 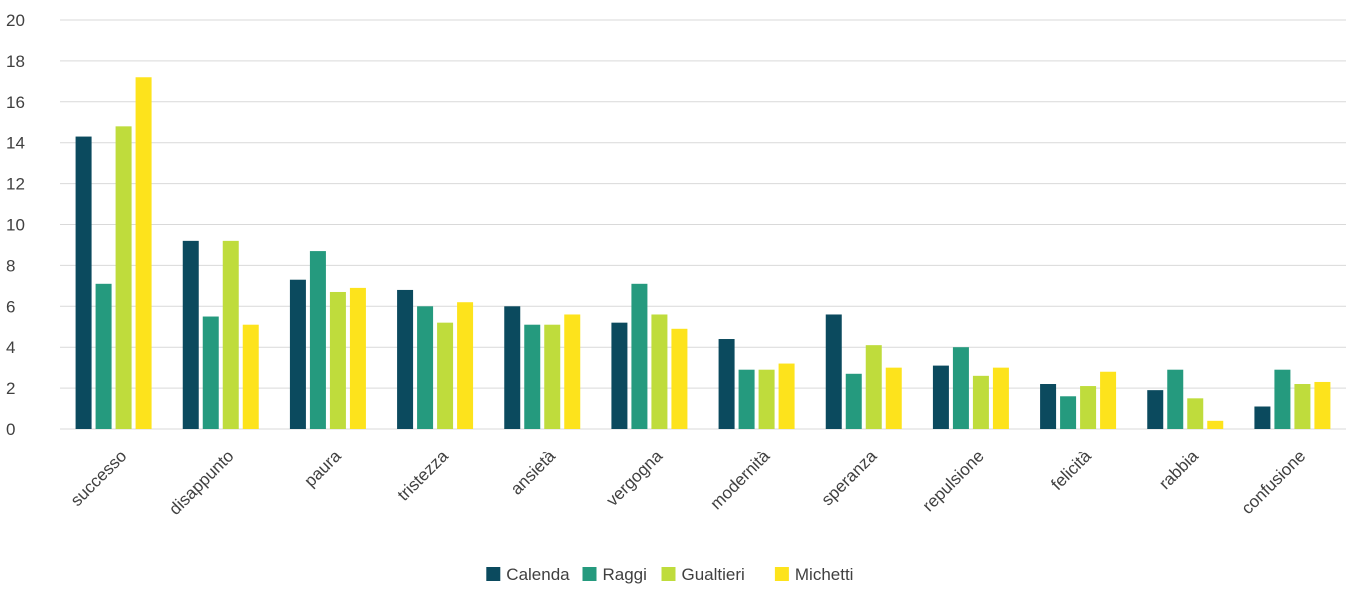 I want to click on x-tick-label: tristezza, so click(x=423, y=475).